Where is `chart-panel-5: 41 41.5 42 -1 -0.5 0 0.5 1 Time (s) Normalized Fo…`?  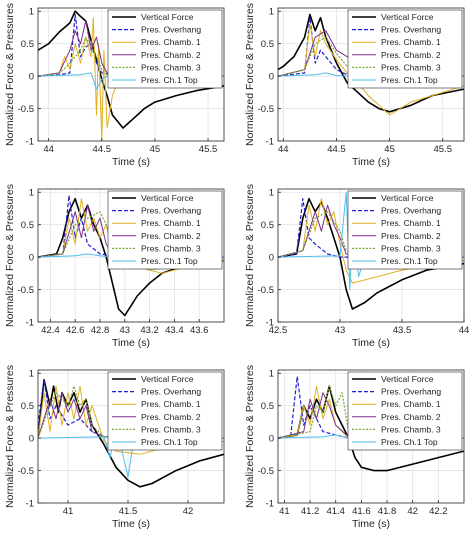 chart-panel-5: 41 41.5 42 -1 -0.5 0 0.5 1 Time (s) Normalized Fo… is located at coordinates (114, 447).